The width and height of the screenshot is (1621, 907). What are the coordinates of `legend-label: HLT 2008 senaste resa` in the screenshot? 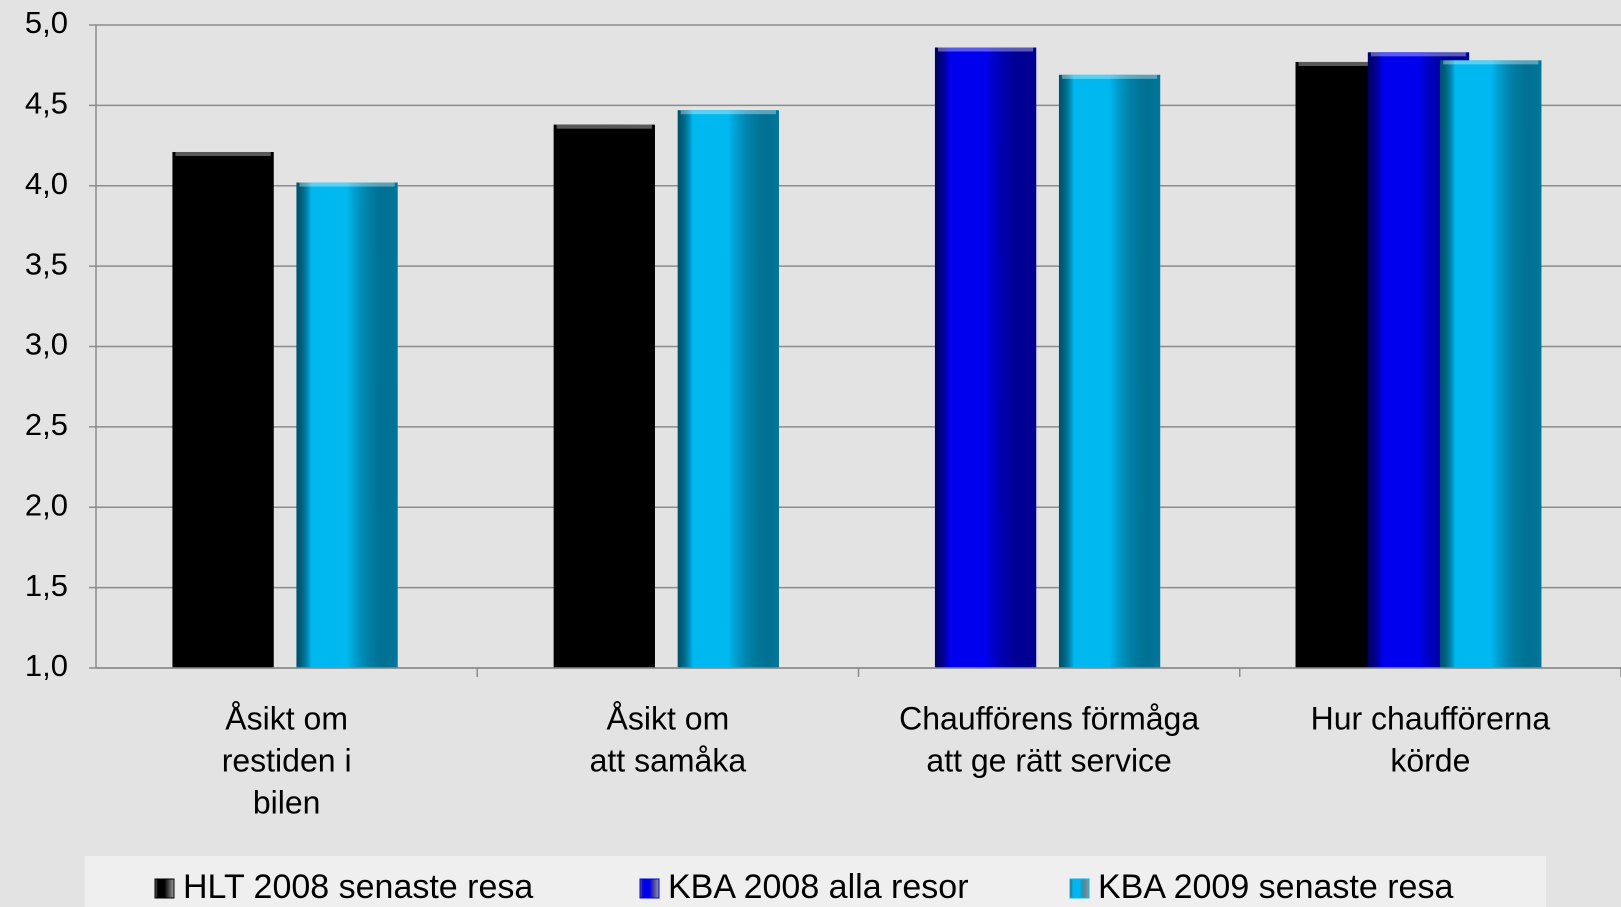 It's located at (358, 887).